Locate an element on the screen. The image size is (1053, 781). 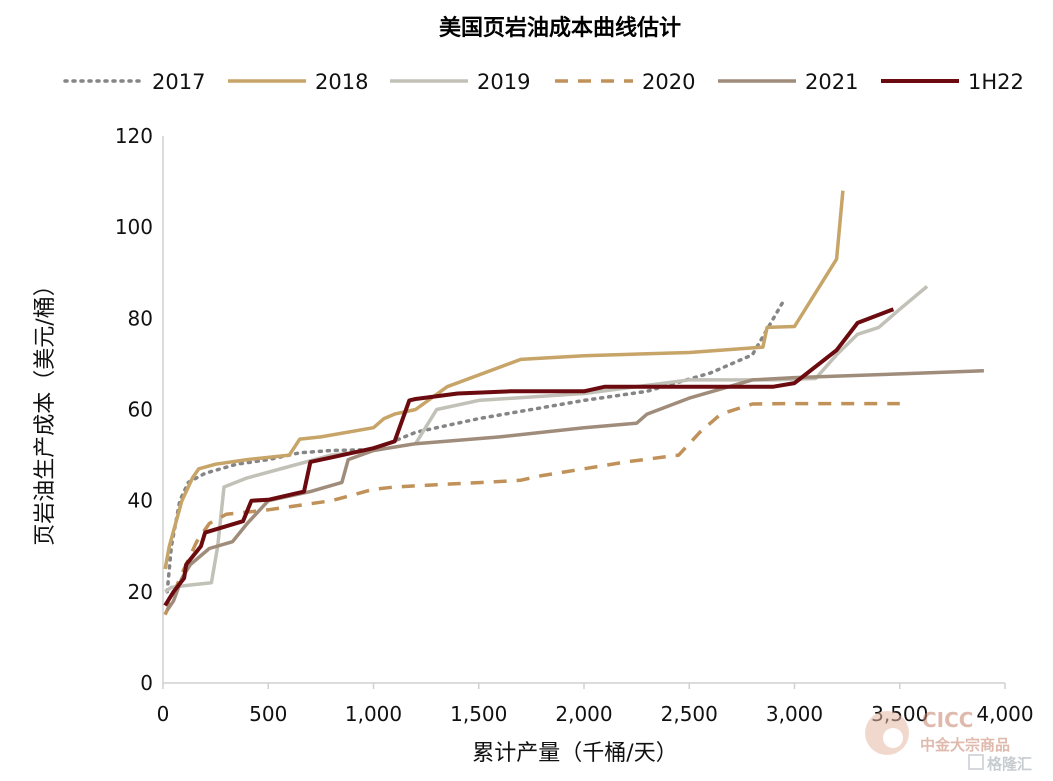
y-tick-label: 20 is located at coordinates (140, 592).